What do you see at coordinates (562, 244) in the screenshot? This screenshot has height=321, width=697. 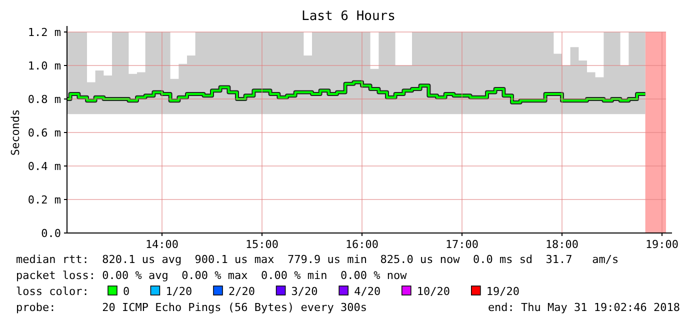 I see `x-tick-label: 18:00` at bounding box center [562, 244].